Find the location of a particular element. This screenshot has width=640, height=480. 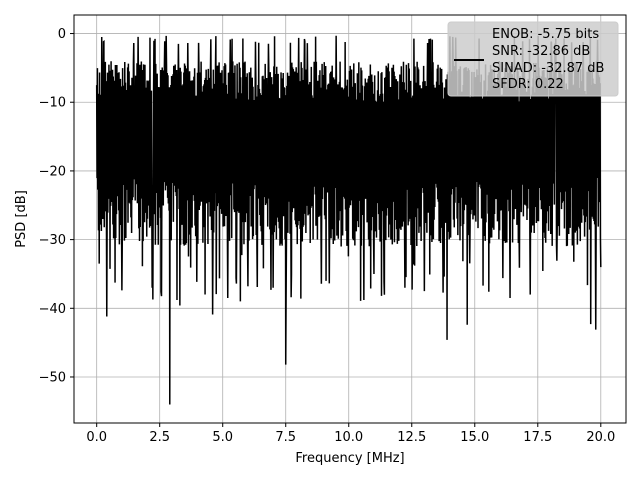

y-axis-label: PSD [dB] is located at coordinates (21, 219).